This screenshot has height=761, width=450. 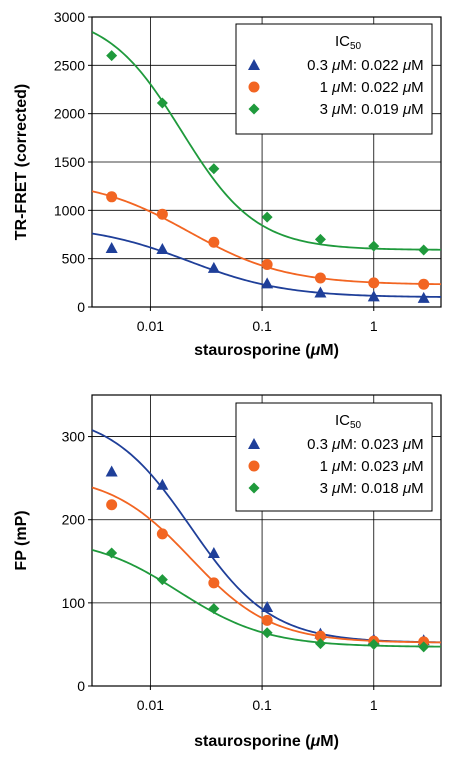 I want to click on legend-label-concentration: 1, so click(x=324, y=466).